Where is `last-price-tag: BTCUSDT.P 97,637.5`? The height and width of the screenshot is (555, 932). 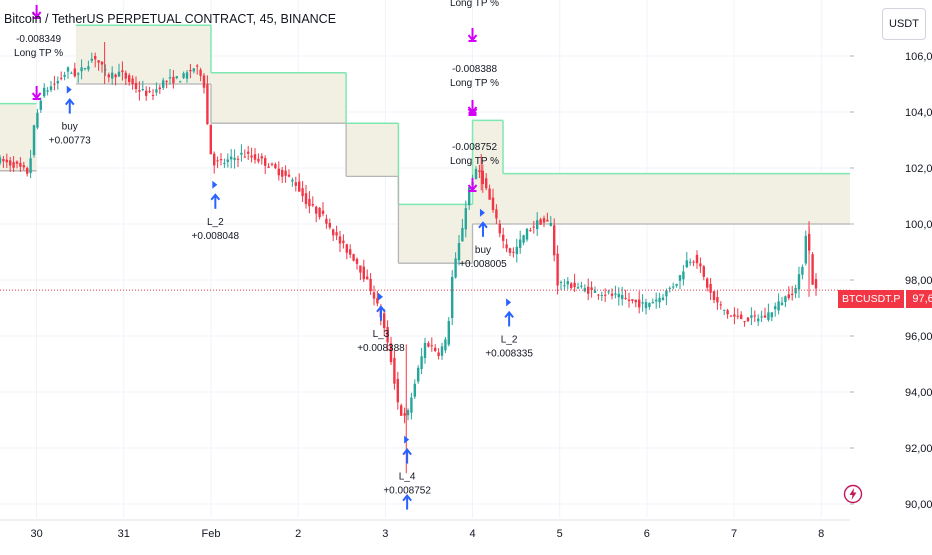 last-price-tag: BTCUSDT.P 97,637.5 is located at coordinates (885, 299).